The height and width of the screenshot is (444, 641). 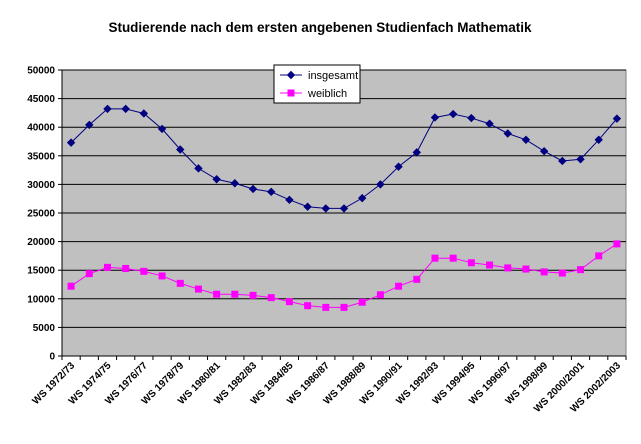 What do you see at coordinates (333, 76) in the screenshot?
I see `legend-label: insgesamt` at bounding box center [333, 76].